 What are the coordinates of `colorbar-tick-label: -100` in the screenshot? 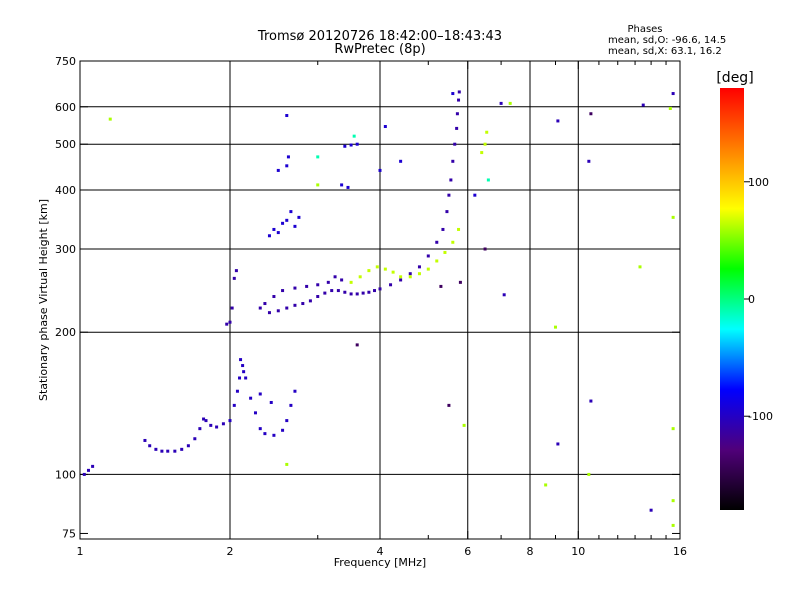 It's located at (760, 416).